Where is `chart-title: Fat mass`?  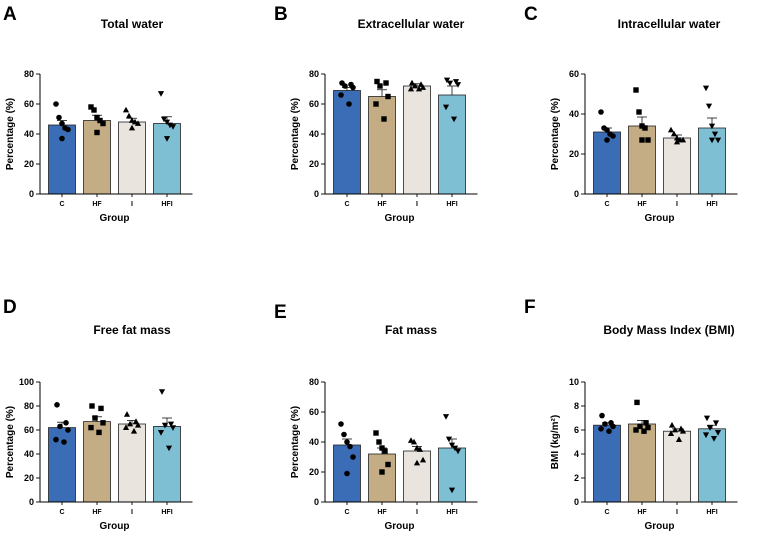
chart-title: Fat mass is located at coordinates (411, 330).